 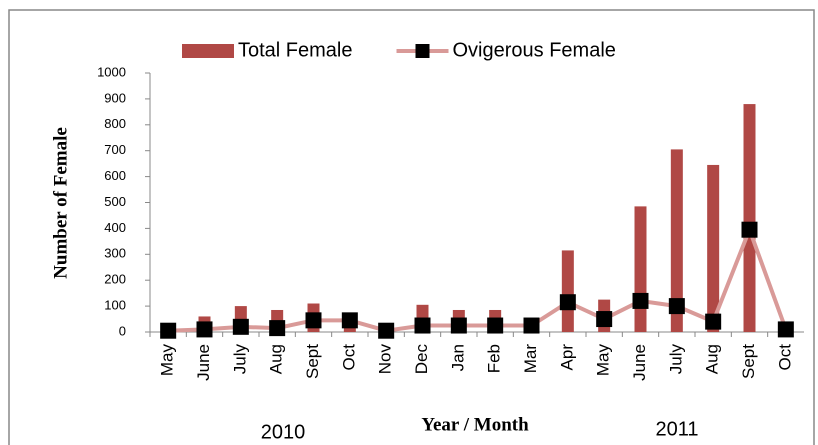 I want to click on x-tick-label: Apr, so click(x=566, y=357).